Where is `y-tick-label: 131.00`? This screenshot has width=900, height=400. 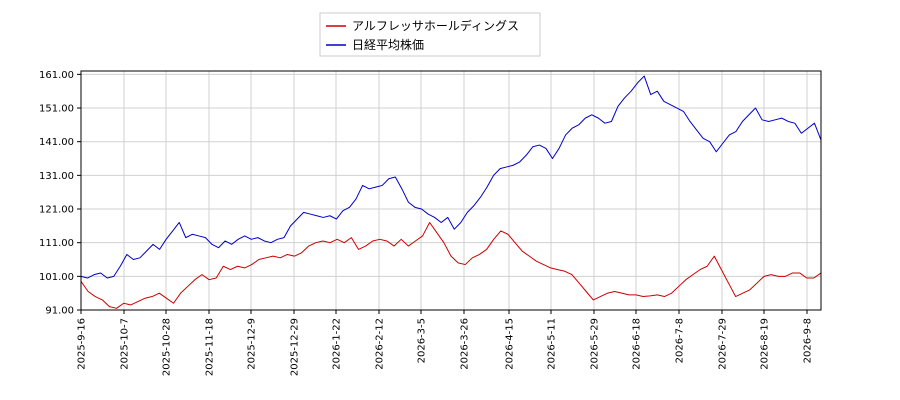
y-tick-label: 131.00 is located at coordinates (56, 176).